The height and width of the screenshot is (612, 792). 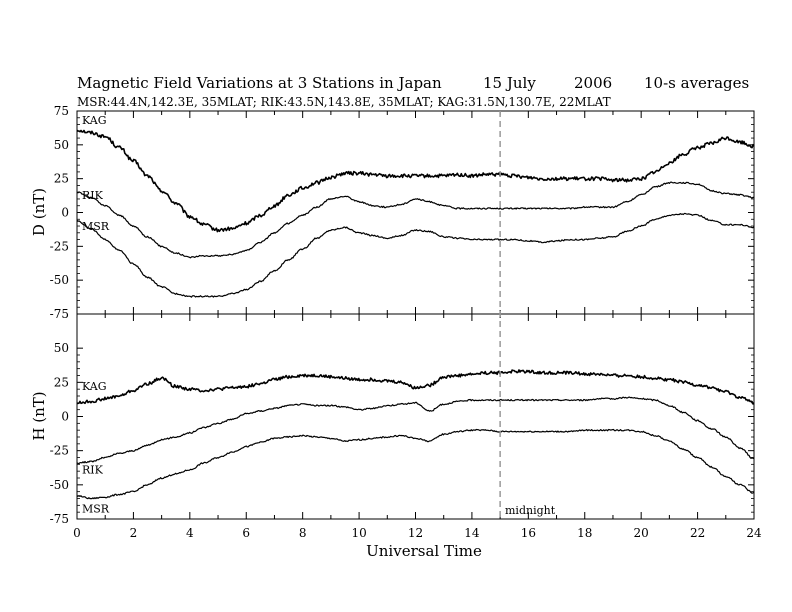 I want to click on top-y-axis-label: D (nT), so click(x=39, y=212).